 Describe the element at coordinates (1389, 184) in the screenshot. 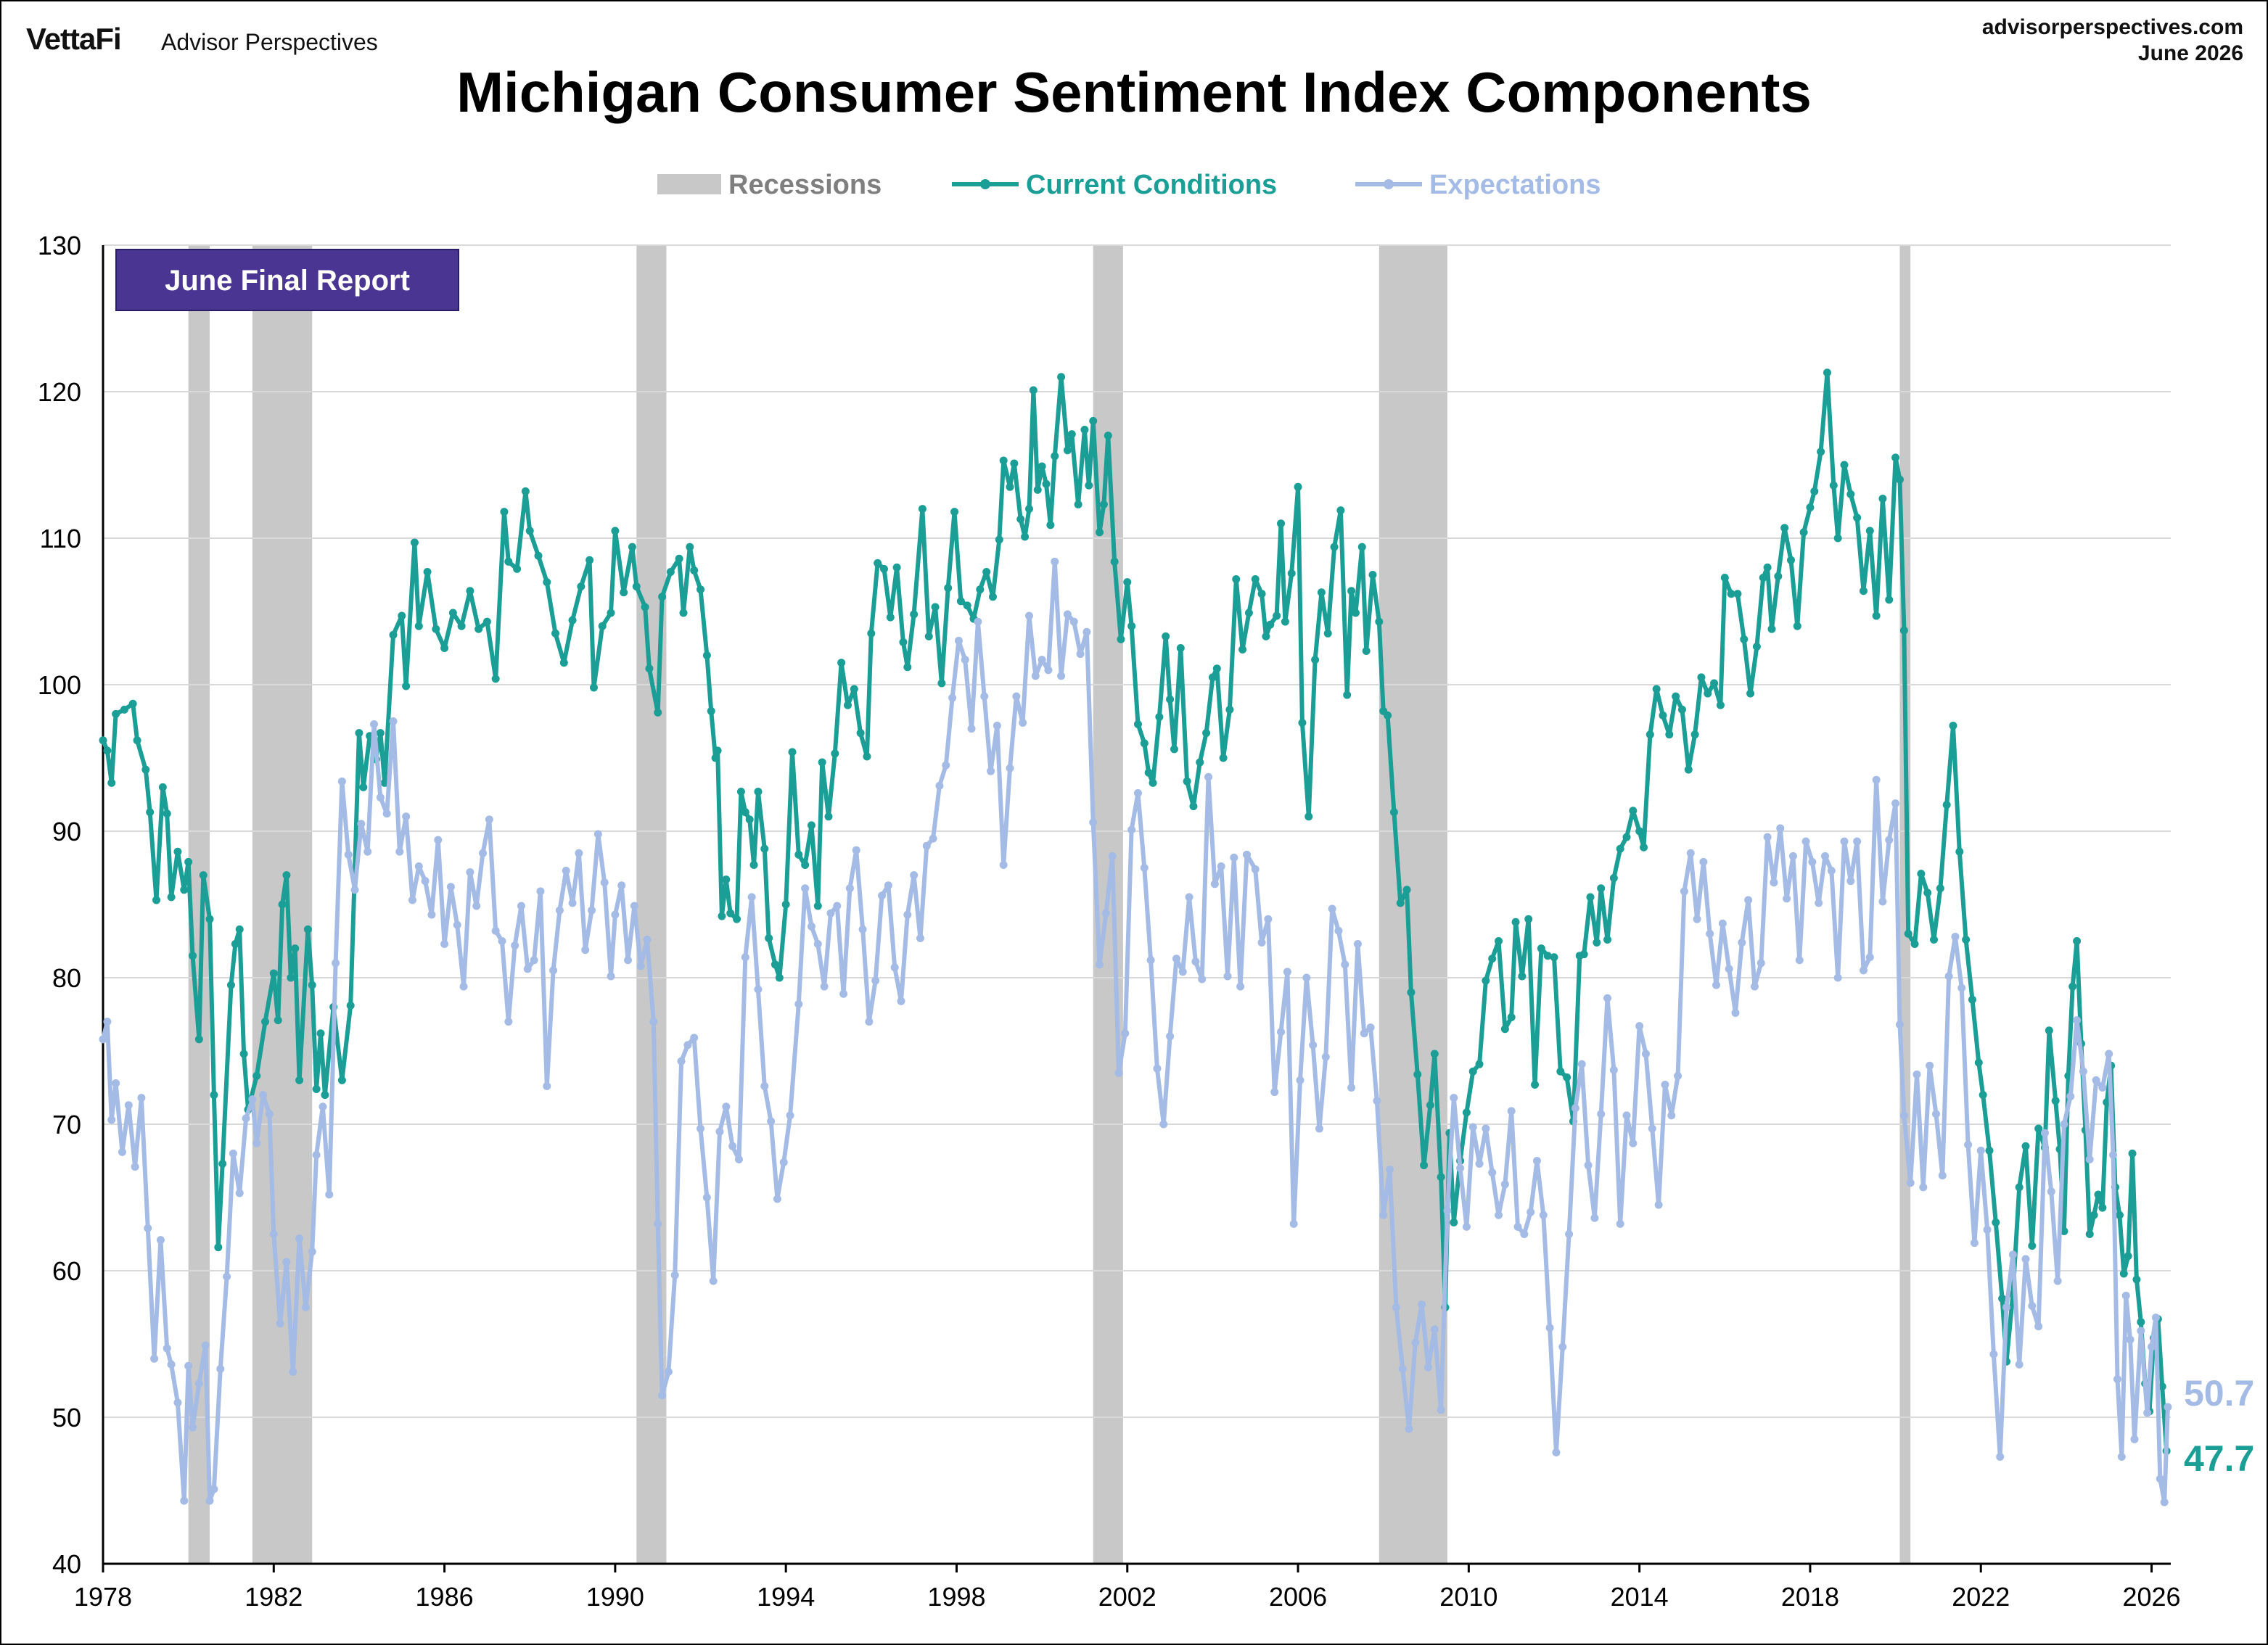

I see `legend-expectations-marker` at that location.